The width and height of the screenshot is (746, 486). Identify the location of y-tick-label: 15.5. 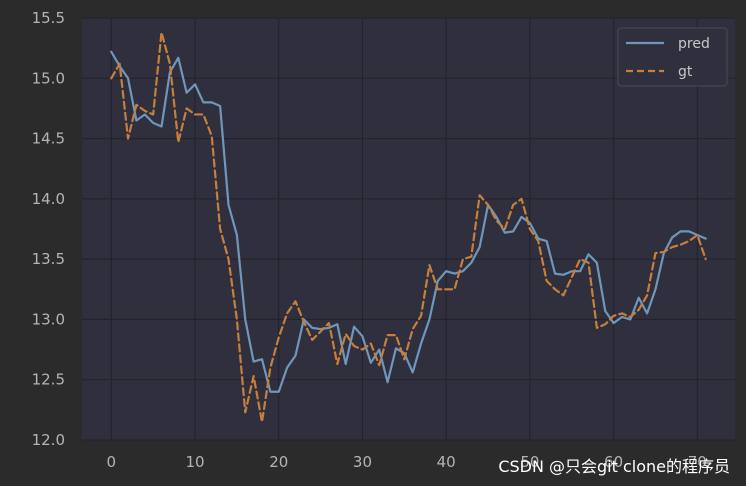
(48, 18).